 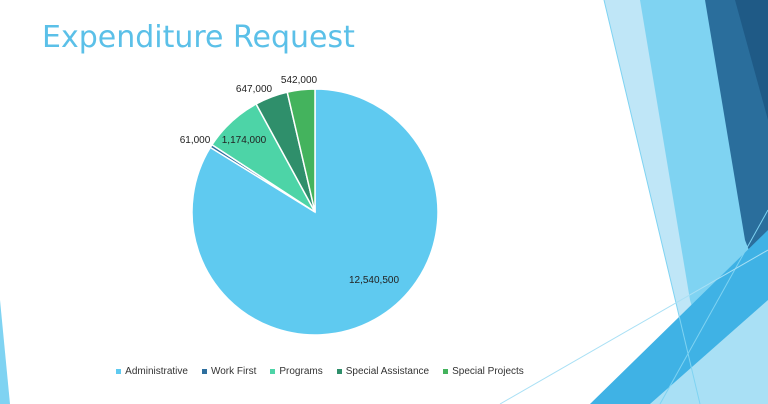 I want to click on legend-item-administrative: Administrative, so click(x=152, y=371).